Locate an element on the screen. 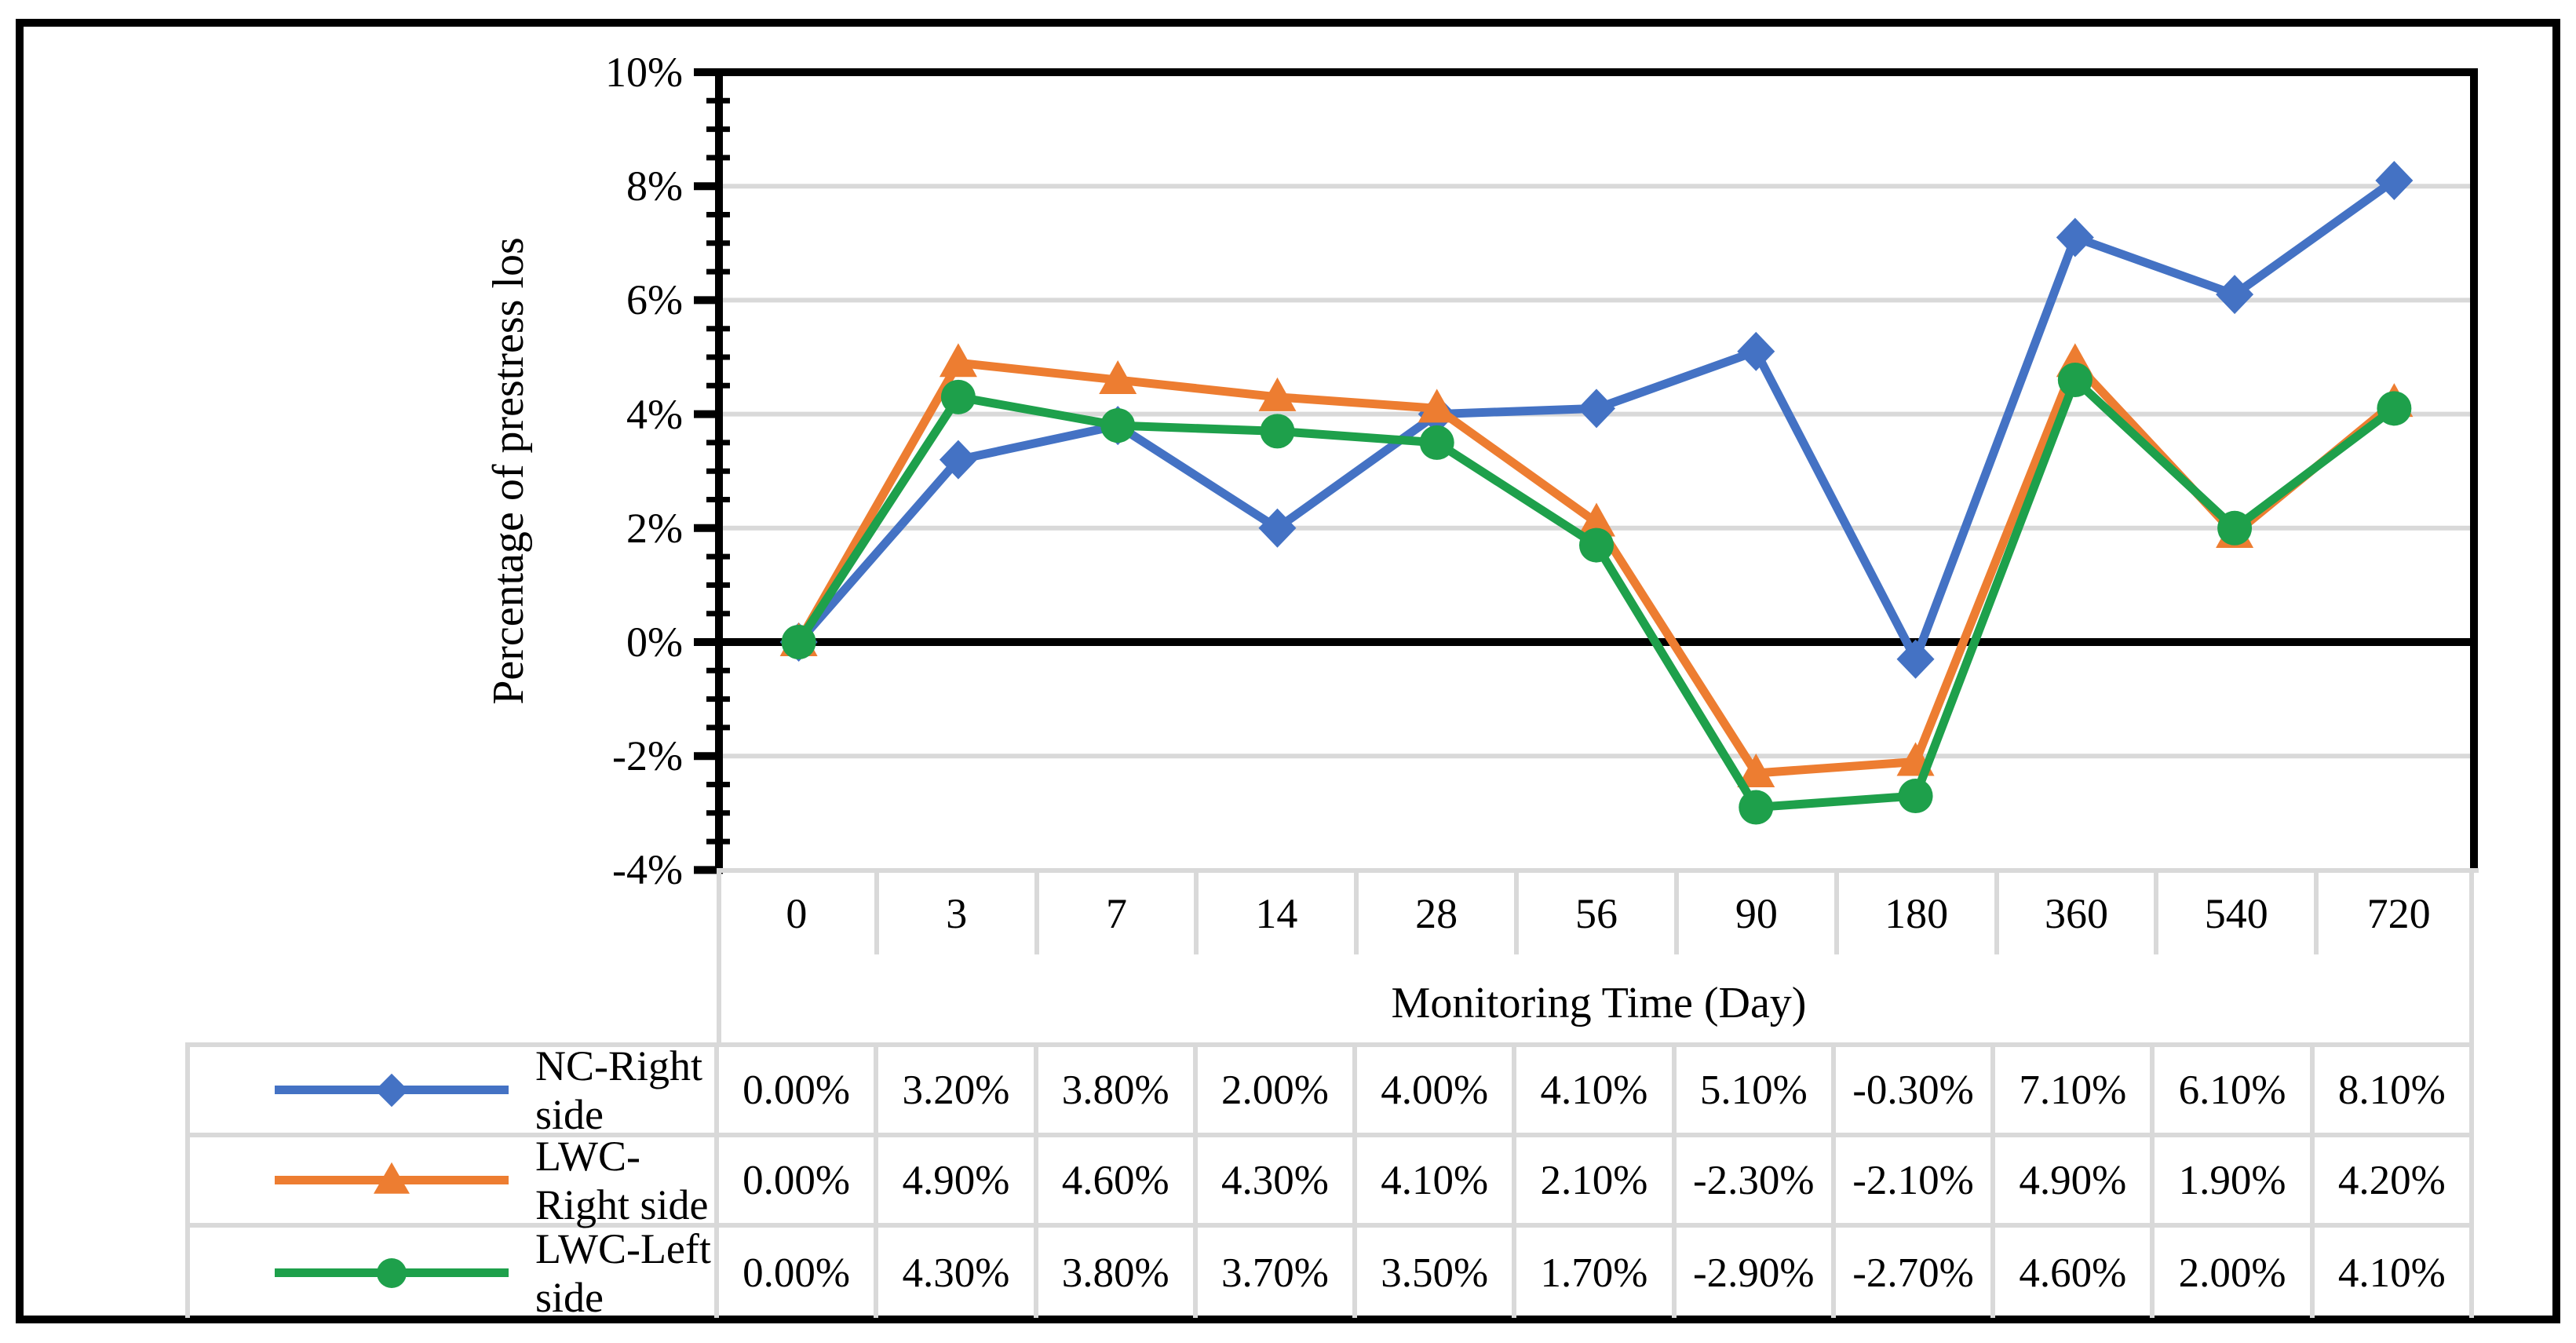 Image resolution: width=2576 pixels, height=1343 pixels. legend-key-lwc-right-side: LWC-Right side is located at coordinates (454, 1180).